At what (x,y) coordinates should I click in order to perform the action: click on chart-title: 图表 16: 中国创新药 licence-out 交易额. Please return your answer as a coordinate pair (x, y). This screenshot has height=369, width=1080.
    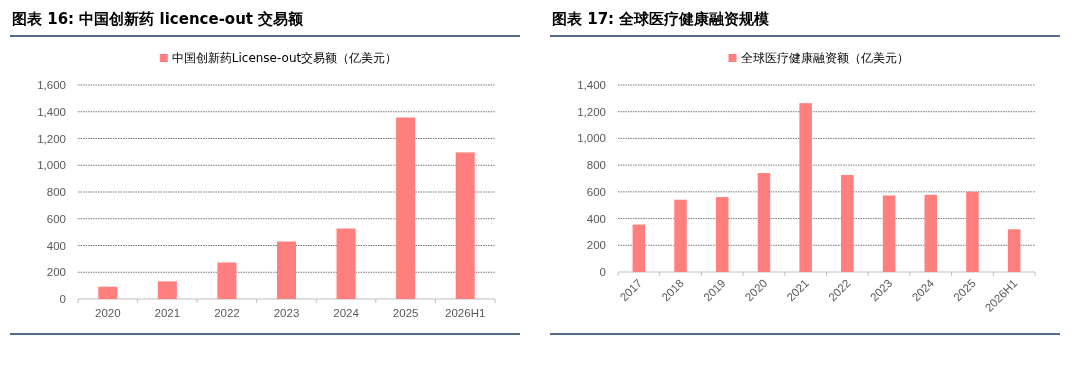
    Looking at the image, I should click on (158, 19).